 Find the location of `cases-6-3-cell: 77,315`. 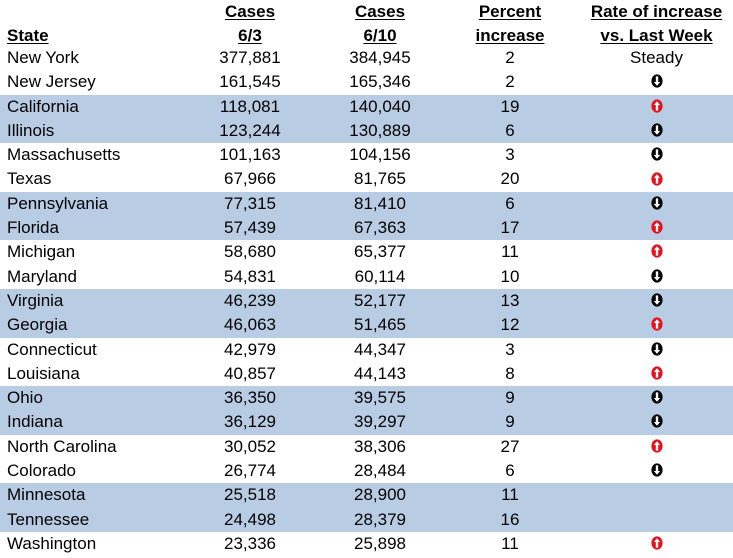

cases-6-3-cell: 77,315 is located at coordinates (250, 203).